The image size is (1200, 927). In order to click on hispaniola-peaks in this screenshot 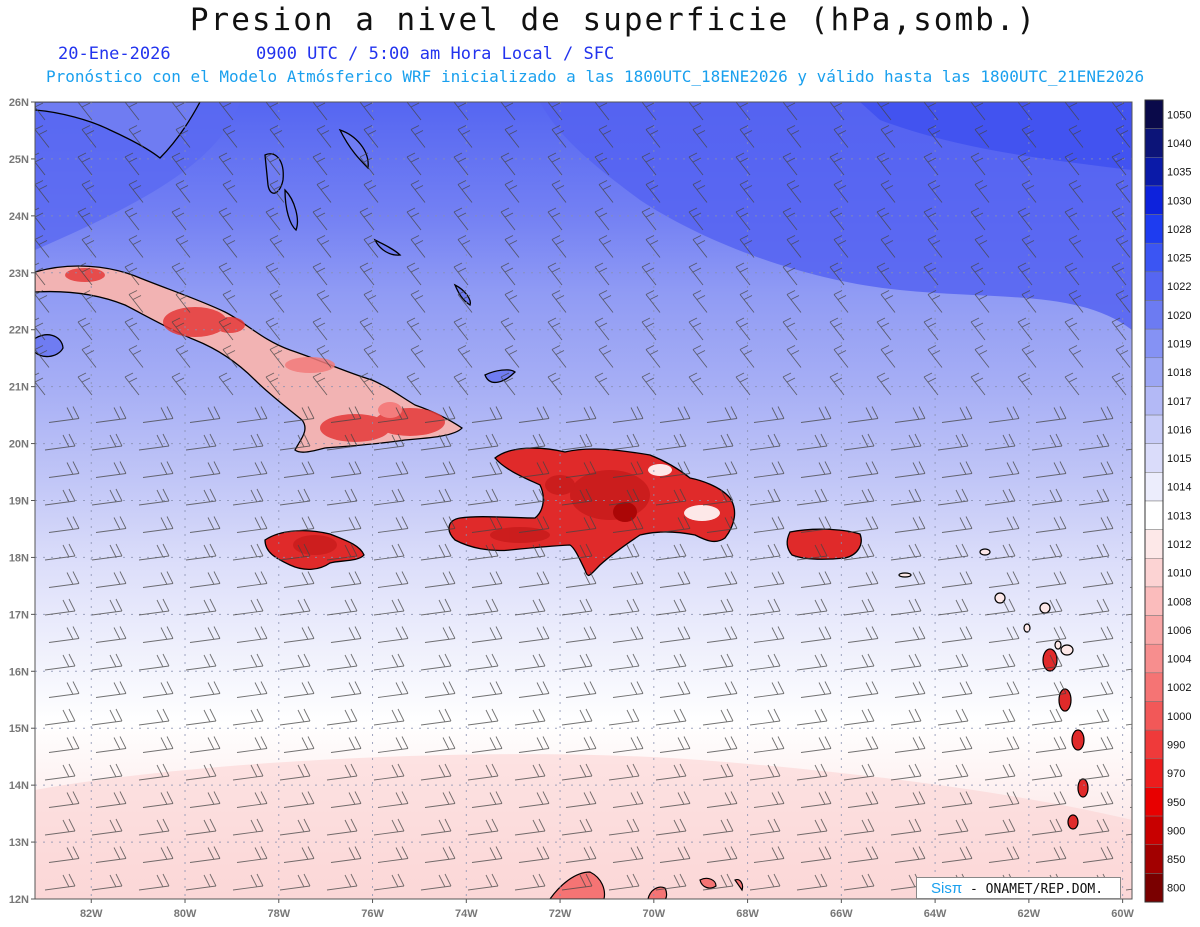, I will do `click(684, 492)`.